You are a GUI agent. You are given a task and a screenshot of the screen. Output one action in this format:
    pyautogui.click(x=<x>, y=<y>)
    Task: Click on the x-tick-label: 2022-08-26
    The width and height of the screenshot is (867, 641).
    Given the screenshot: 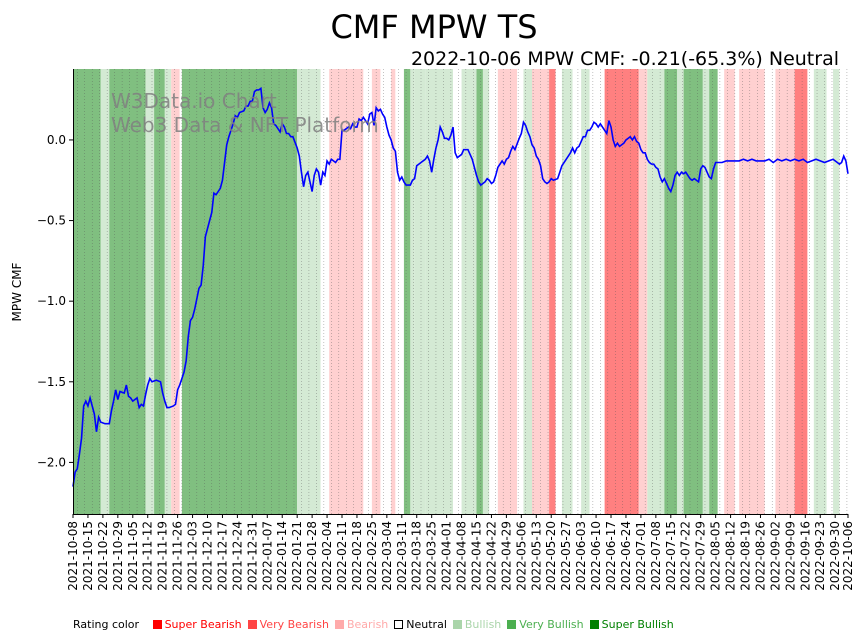 What is the action you would take?
    pyautogui.click(x=760, y=556)
    